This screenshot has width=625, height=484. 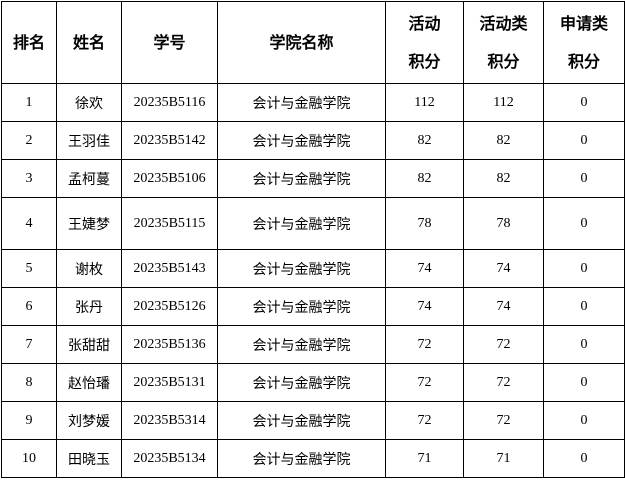 I want to click on table-row: 9 刘梦媛 20235B5314 会计与金融学院 72 72 0, so click(x=313, y=420).